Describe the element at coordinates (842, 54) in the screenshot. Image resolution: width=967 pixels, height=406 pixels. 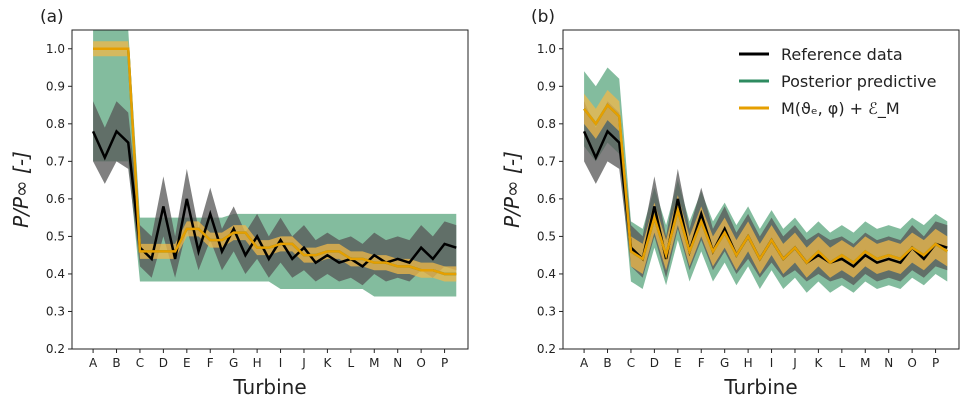
I see `legend-label: Reference data` at that location.